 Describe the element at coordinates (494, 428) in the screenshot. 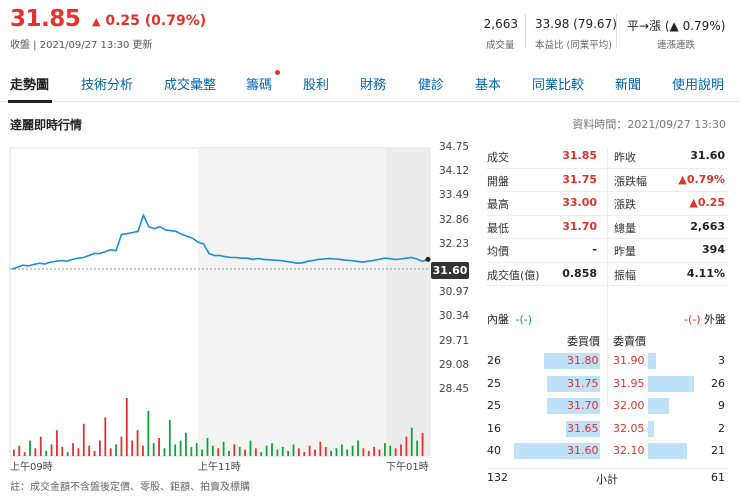

I see `bid-volume: 16` at that location.